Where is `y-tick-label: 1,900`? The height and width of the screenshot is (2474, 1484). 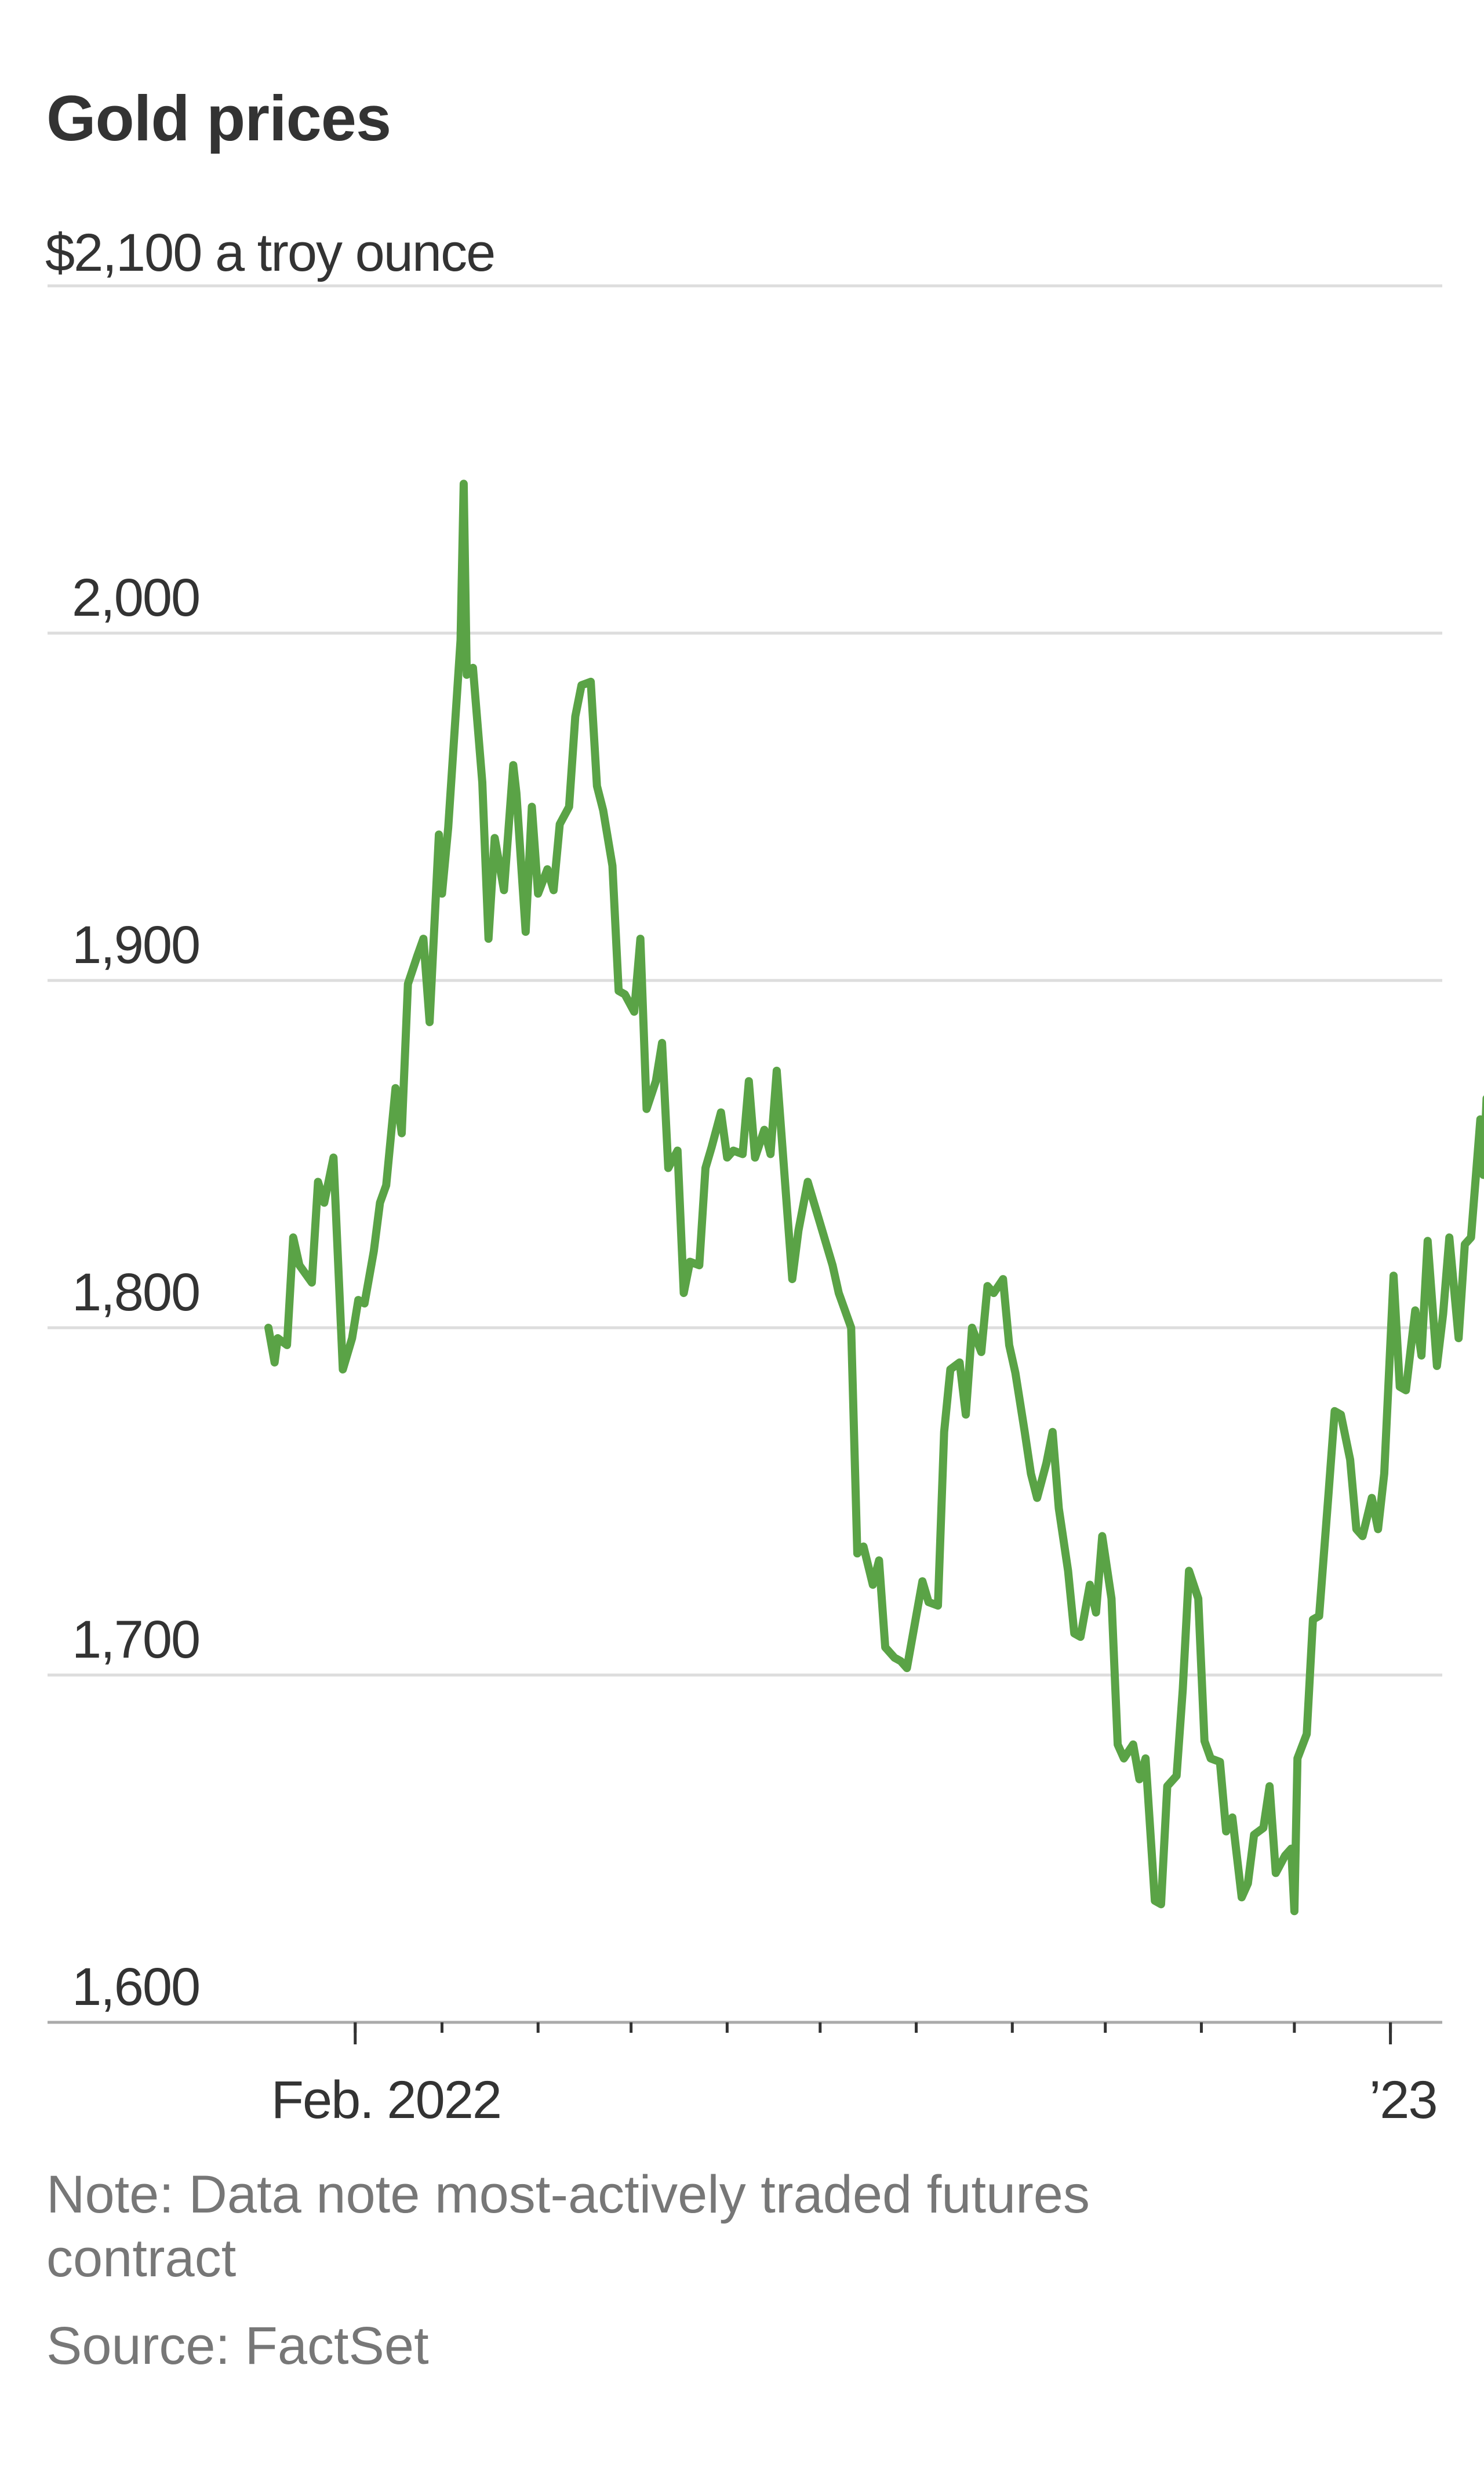
y-tick-label: 1,900 is located at coordinates (135, 945).